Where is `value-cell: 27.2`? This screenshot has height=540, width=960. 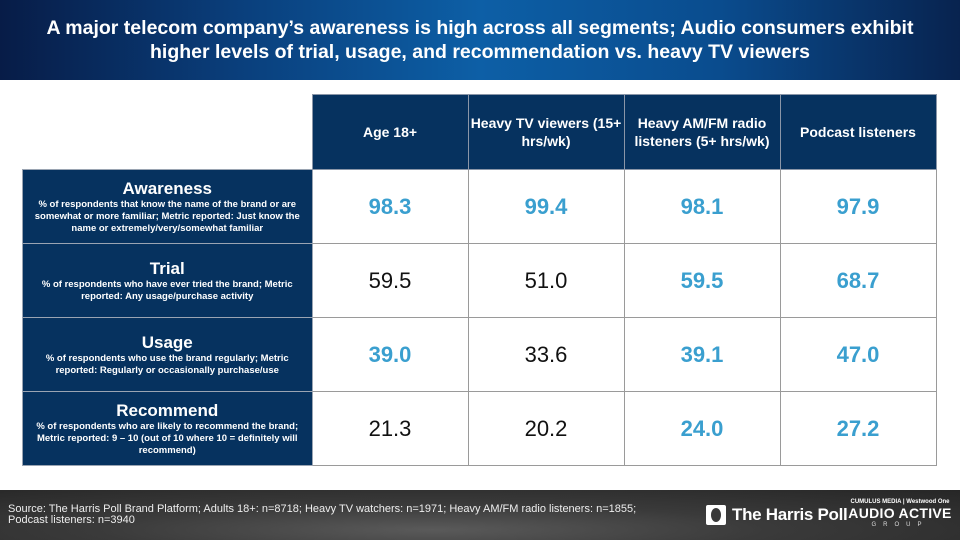 value-cell: 27.2 is located at coordinates (858, 428).